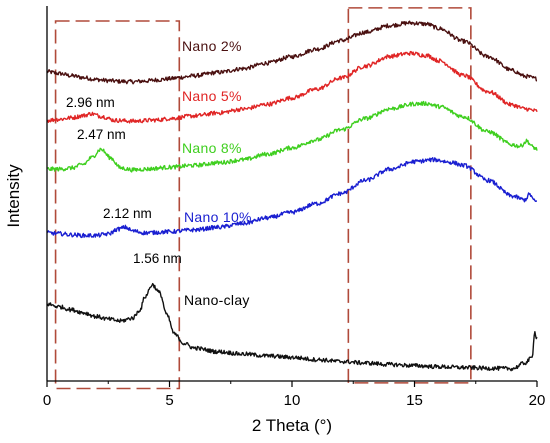 This screenshot has width=550, height=443. I want to click on x-axis-title: 2 Theta (°), so click(292, 425).